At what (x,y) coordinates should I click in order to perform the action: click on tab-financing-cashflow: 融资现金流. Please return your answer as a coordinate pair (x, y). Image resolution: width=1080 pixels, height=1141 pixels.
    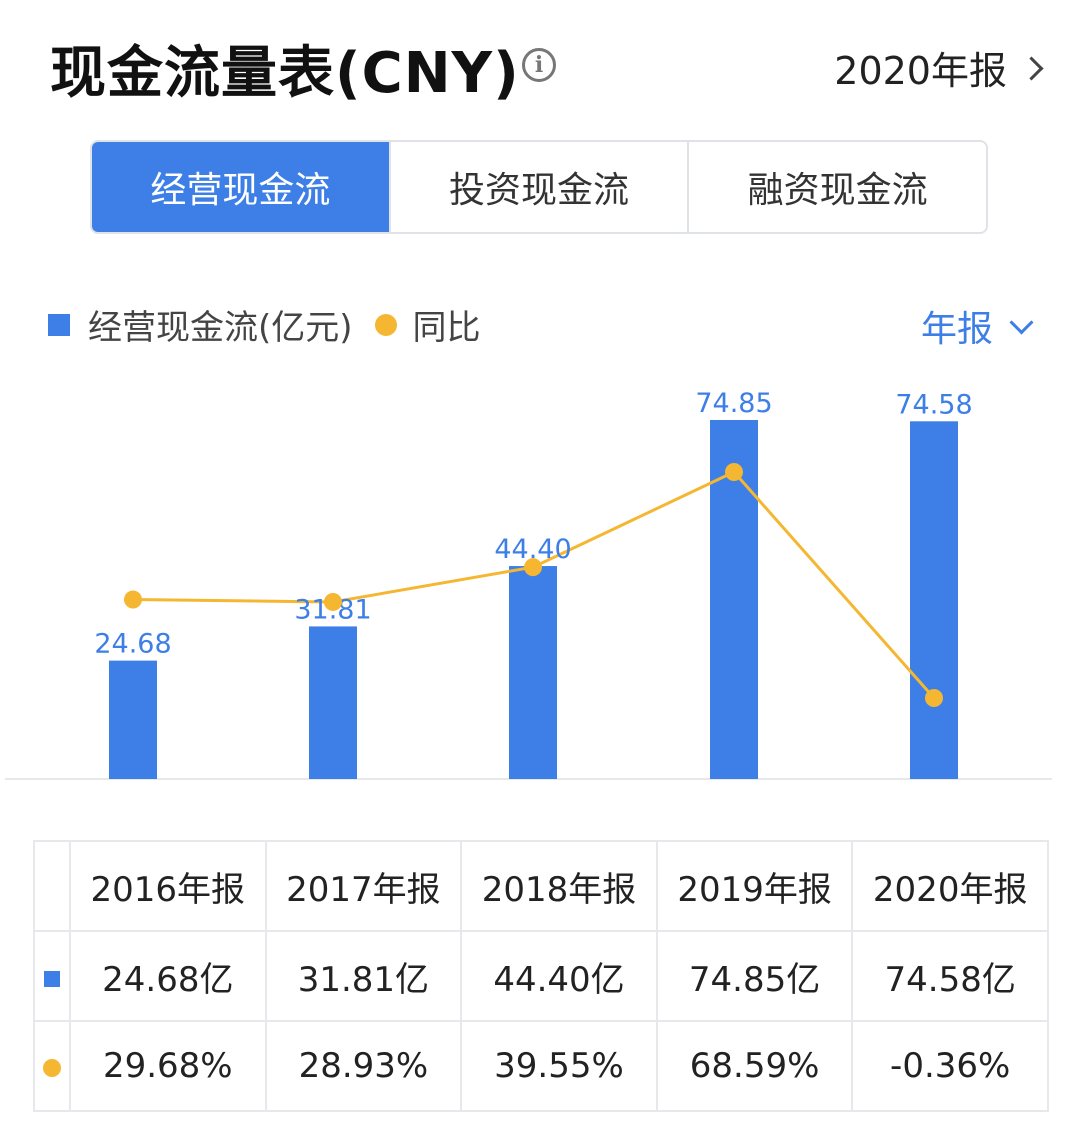
    Looking at the image, I should click on (836, 187).